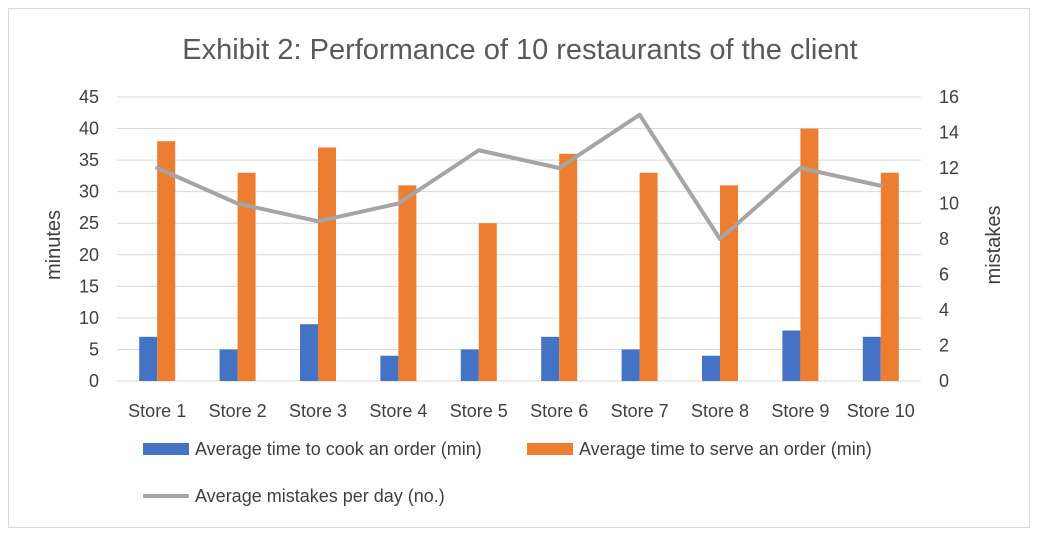  Describe the element at coordinates (318, 411) in the screenshot. I see `x-tick-label: Store 3` at that location.